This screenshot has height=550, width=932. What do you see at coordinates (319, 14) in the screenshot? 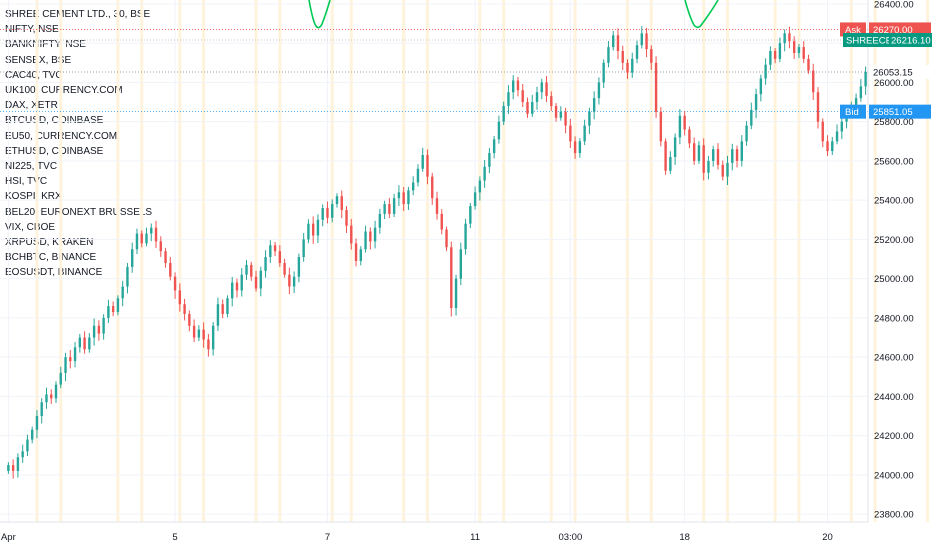
I see `indicator-arc` at bounding box center [319, 14].